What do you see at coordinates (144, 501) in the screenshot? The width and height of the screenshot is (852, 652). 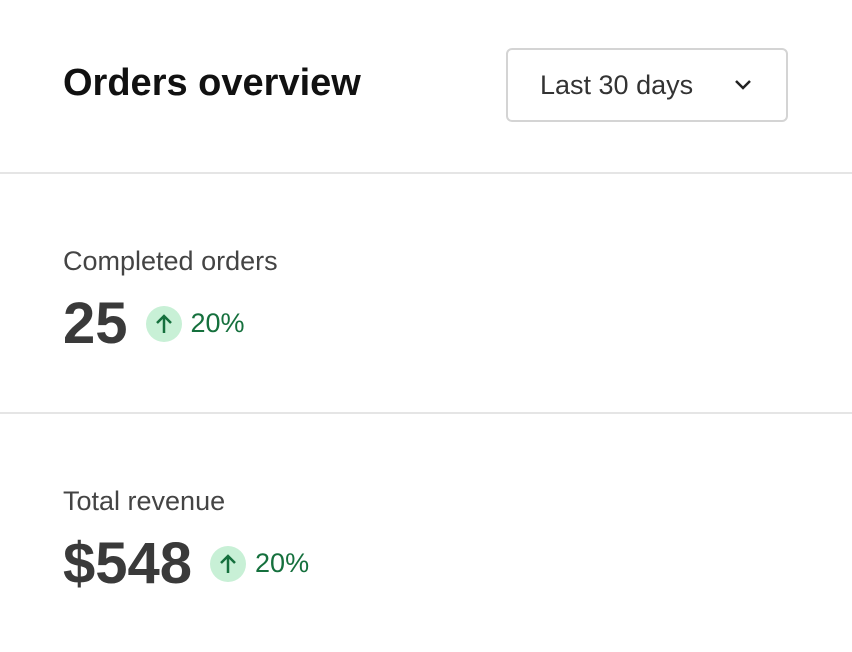 I see `stat-label: Total revenue` at bounding box center [144, 501].